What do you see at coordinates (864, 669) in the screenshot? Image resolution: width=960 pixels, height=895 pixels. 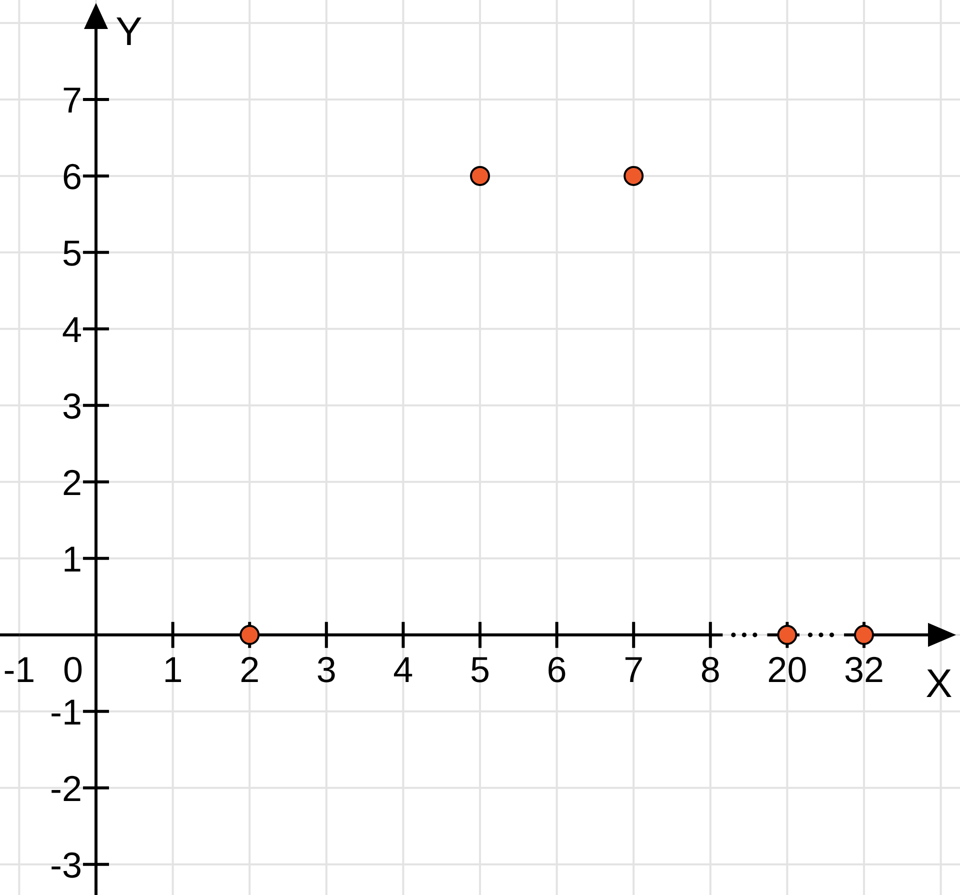 I see `x-tick-label: 32` at bounding box center [864, 669].